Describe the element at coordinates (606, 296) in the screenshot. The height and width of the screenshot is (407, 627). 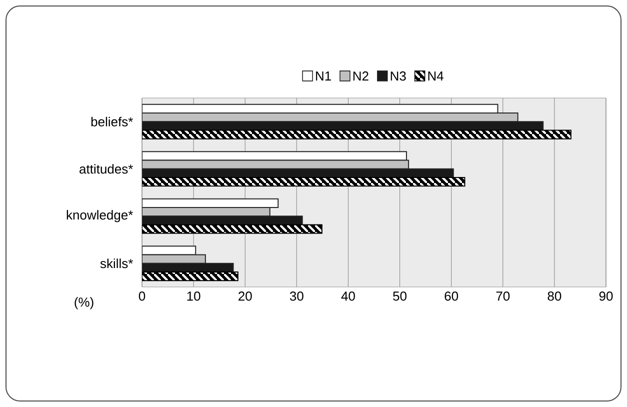
I see `x-tick-label: 90` at that location.